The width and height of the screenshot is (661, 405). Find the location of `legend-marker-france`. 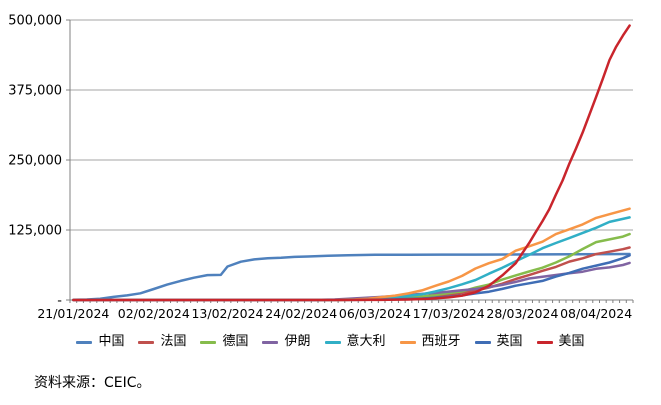

legend-marker-france is located at coordinates (146, 342).